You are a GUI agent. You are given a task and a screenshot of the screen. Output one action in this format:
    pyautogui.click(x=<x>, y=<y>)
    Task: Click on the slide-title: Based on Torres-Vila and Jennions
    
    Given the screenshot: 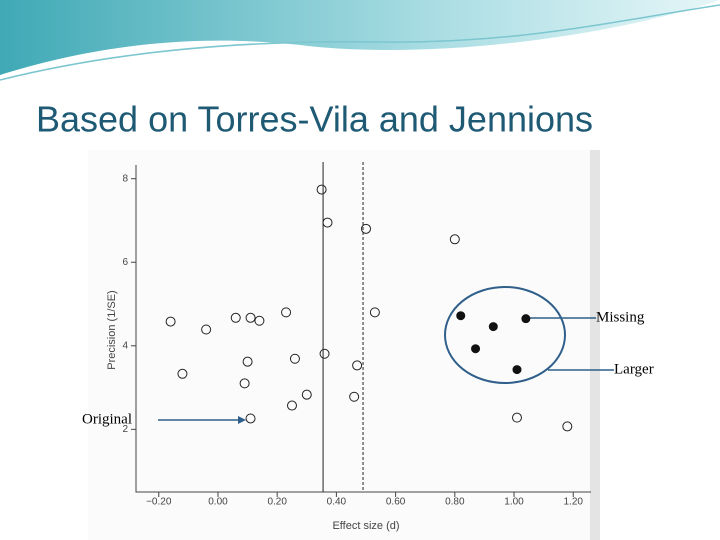 What is the action you would take?
    pyautogui.click(x=314, y=119)
    